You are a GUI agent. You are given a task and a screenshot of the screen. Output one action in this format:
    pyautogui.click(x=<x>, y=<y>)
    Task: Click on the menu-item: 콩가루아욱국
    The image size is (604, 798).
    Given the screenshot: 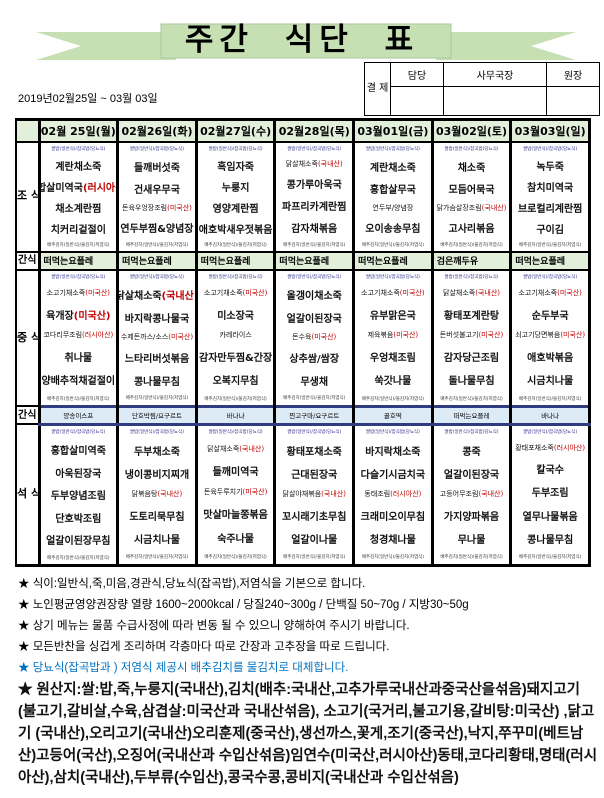 What is the action you would take?
    pyautogui.click(x=314, y=183)
    